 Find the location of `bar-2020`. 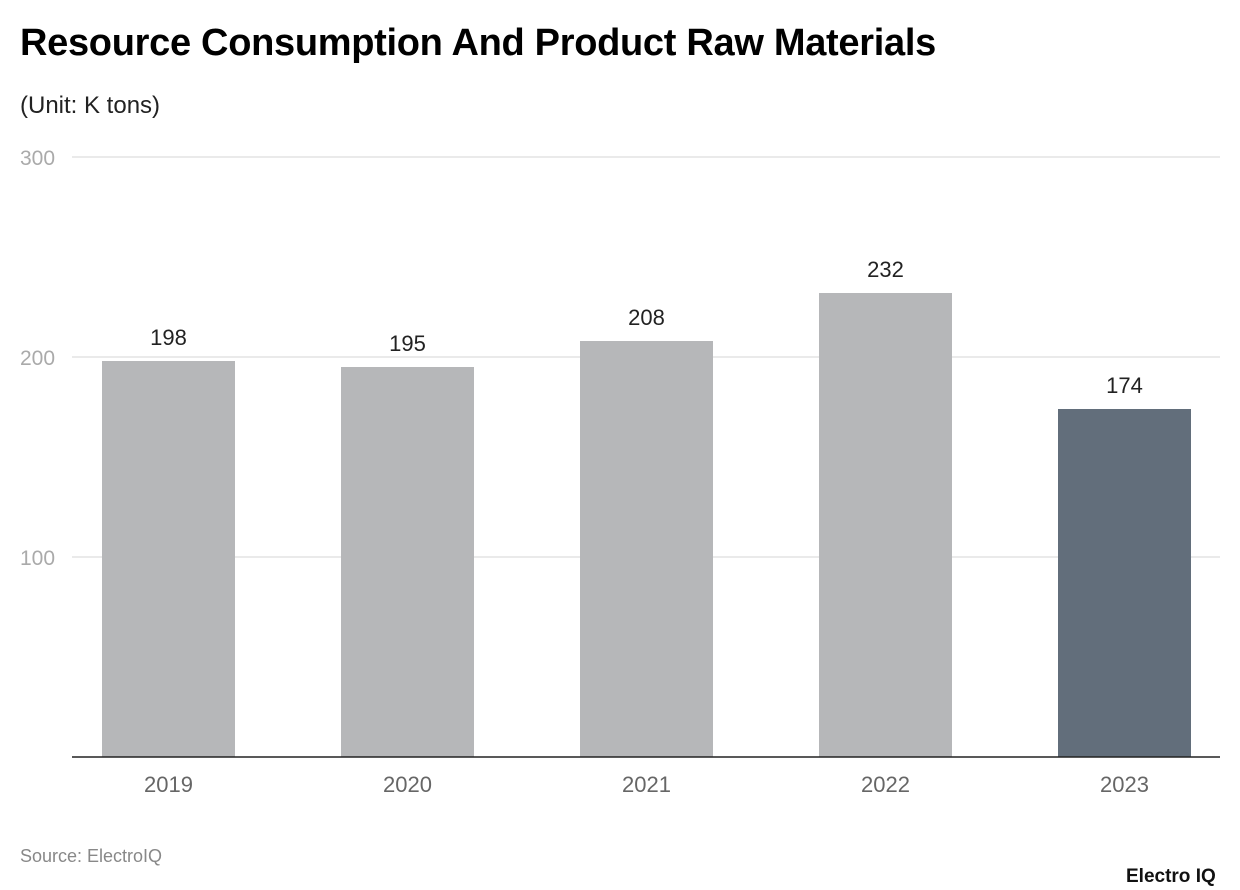

bar-2020 is located at coordinates (407, 562).